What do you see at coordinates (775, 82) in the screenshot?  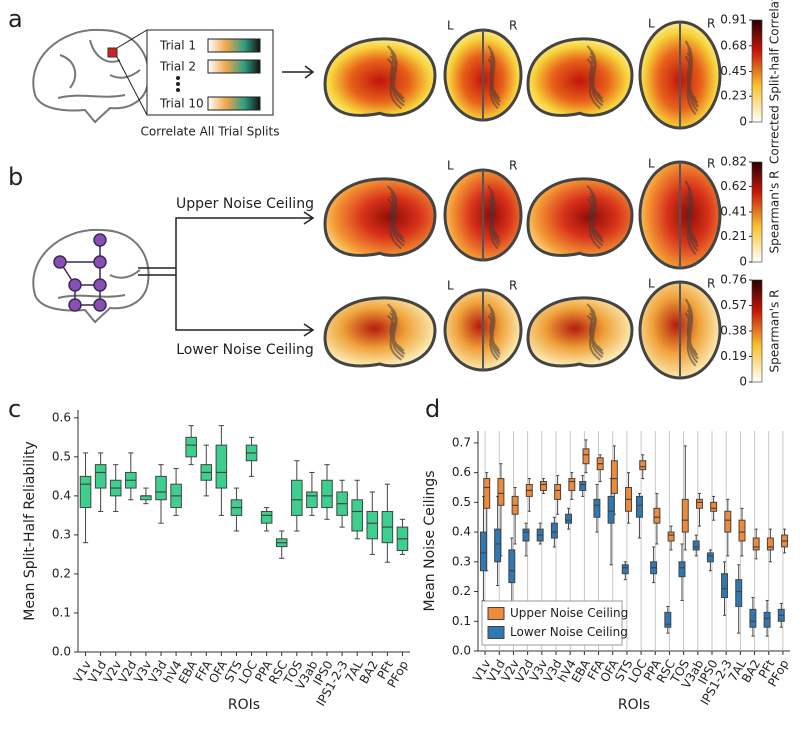 I see `colorbar-label: Corrected Split-half Correlation` at bounding box center [775, 82].